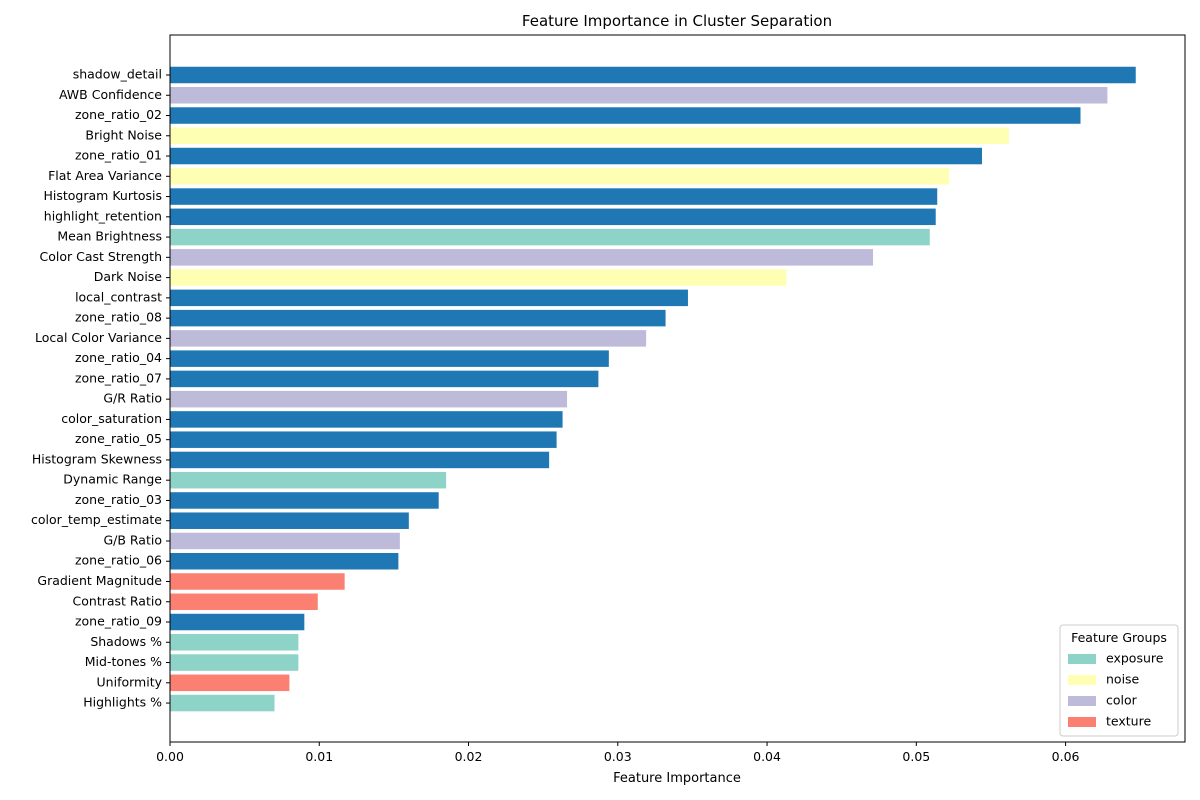 This screenshot has width=1200, height=800. I want to click on legend: Feature Groups exposure noise color texture, so click(1119, 680).